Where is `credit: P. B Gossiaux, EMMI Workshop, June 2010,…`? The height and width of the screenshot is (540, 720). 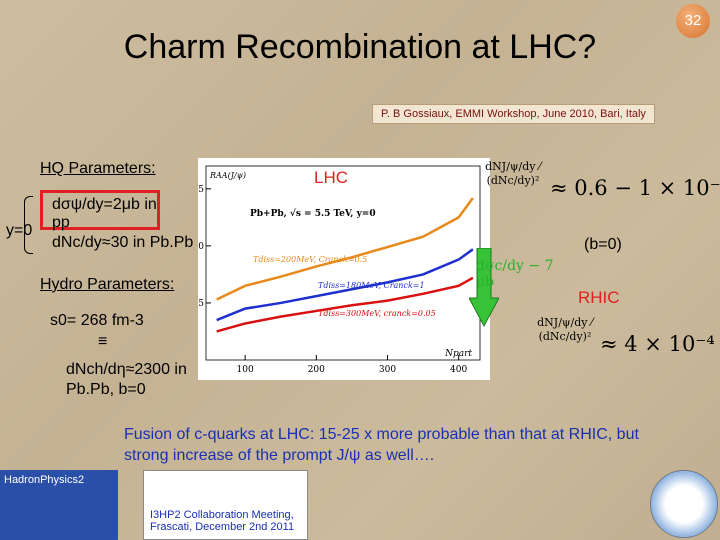 credit: P. B Gossiaux, EMMI Workshop, June 2010,… is located at coordinates (513, 114).